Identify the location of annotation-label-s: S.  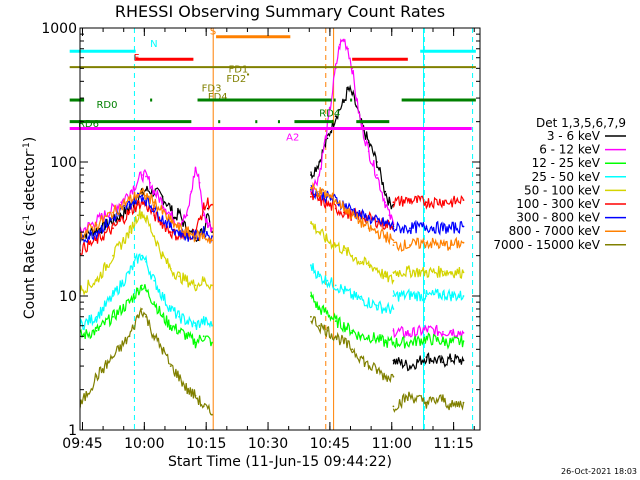
(213, 31).